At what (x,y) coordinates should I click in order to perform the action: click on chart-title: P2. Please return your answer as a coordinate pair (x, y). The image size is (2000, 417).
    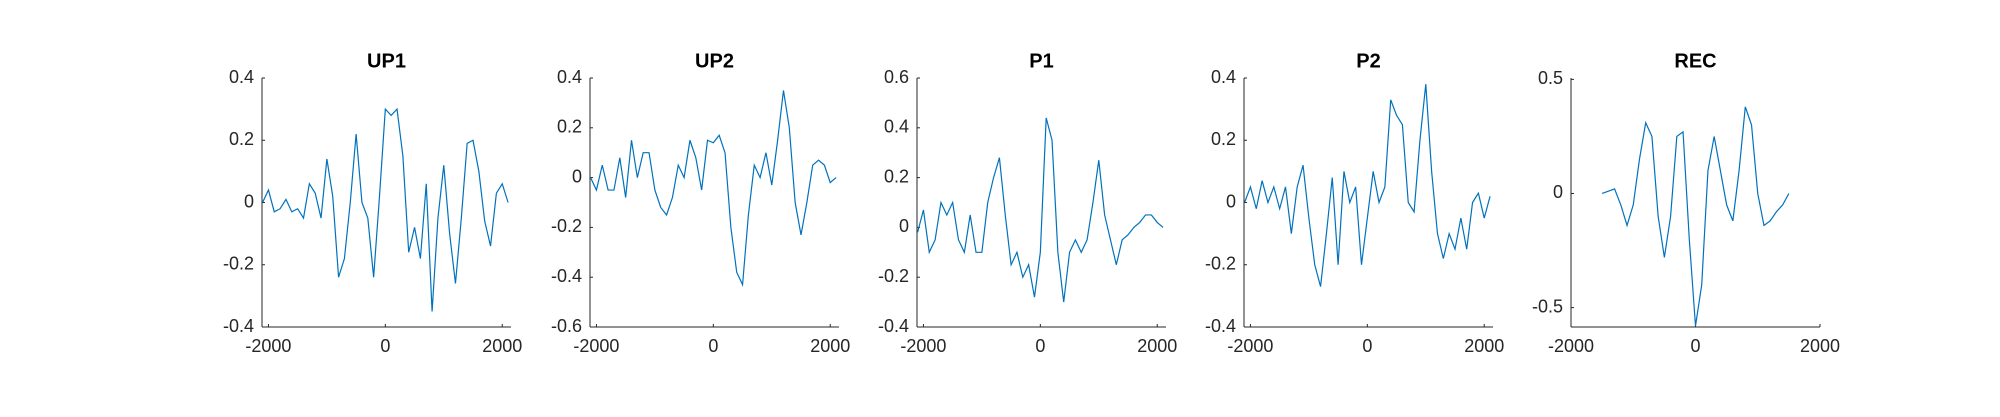
    Looking at the image, I should click on (1368, 61).